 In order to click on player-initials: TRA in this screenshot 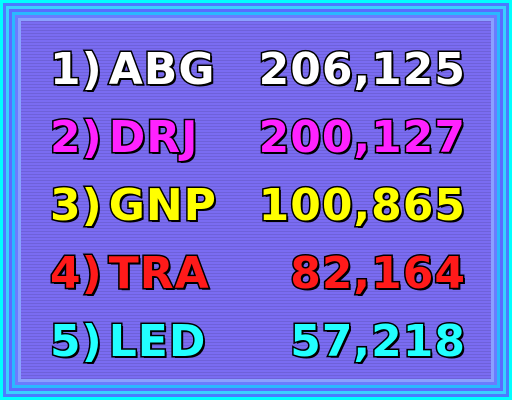, I will do `click(158, 273)`.